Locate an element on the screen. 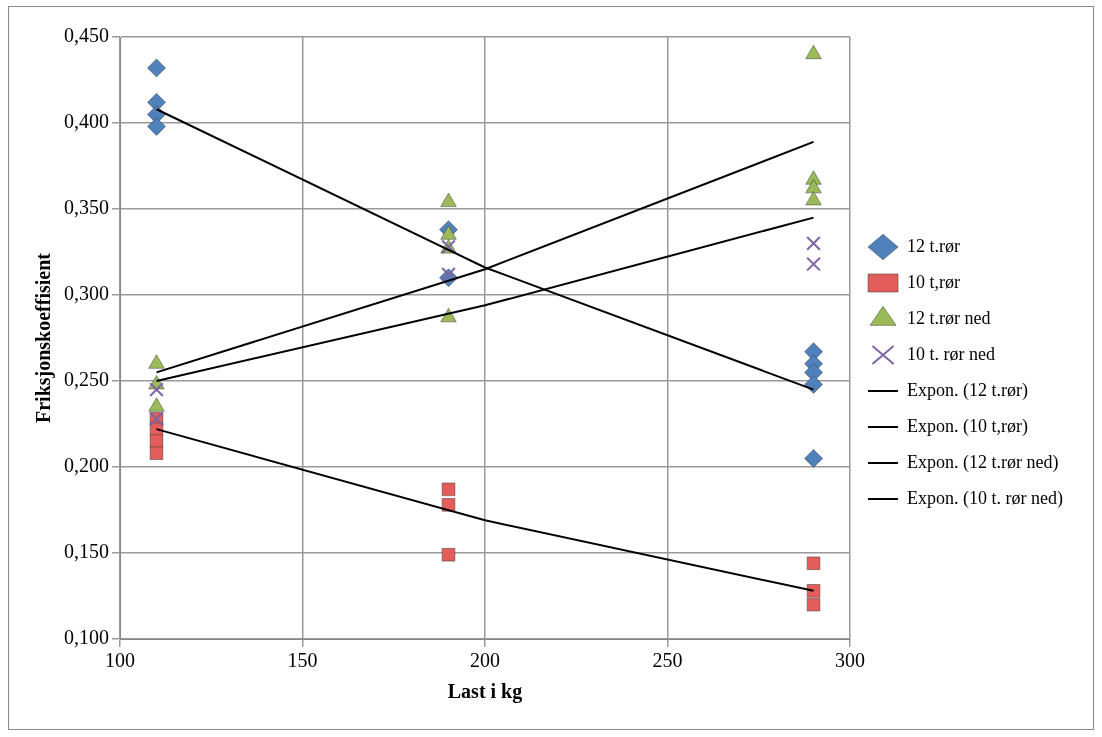 The width and height of the screenshot is (1102, 737). x-tick-label: 250 is located at coordinates (667, 660).